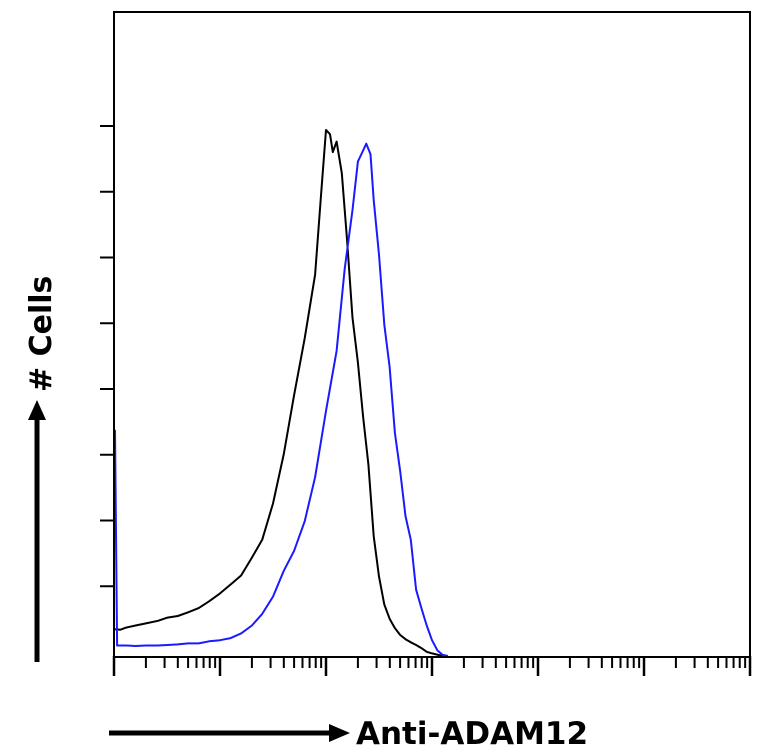 The height and width of the screenshot is (751, 759). What do you see at coordinates (37, 410) in the screenshot?
I see `y-arrow-head-icon` at bounding box center [37, 410].